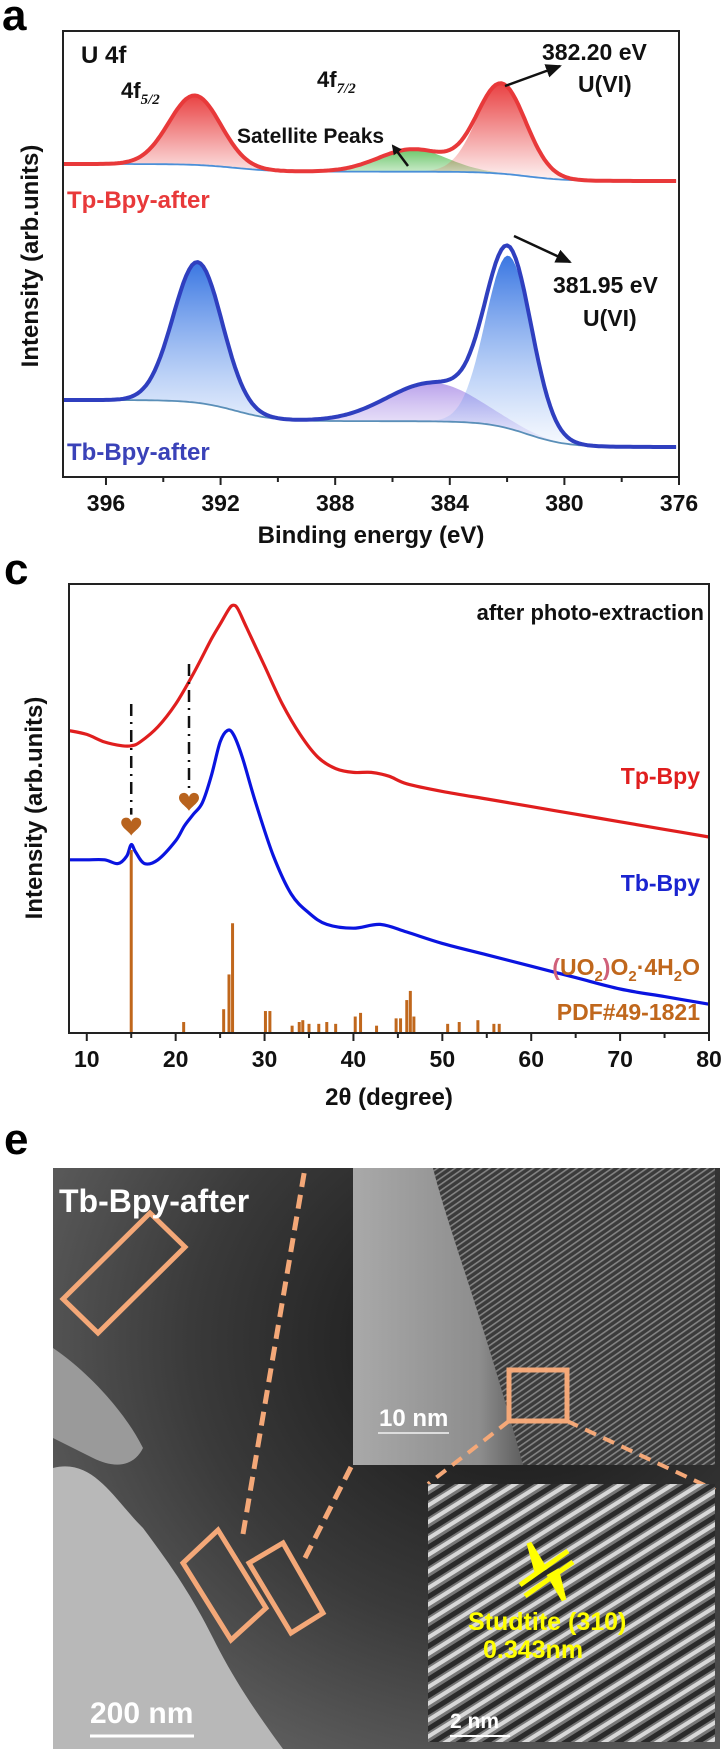  I want to click on tb-envelope-line, so click(370, 346).